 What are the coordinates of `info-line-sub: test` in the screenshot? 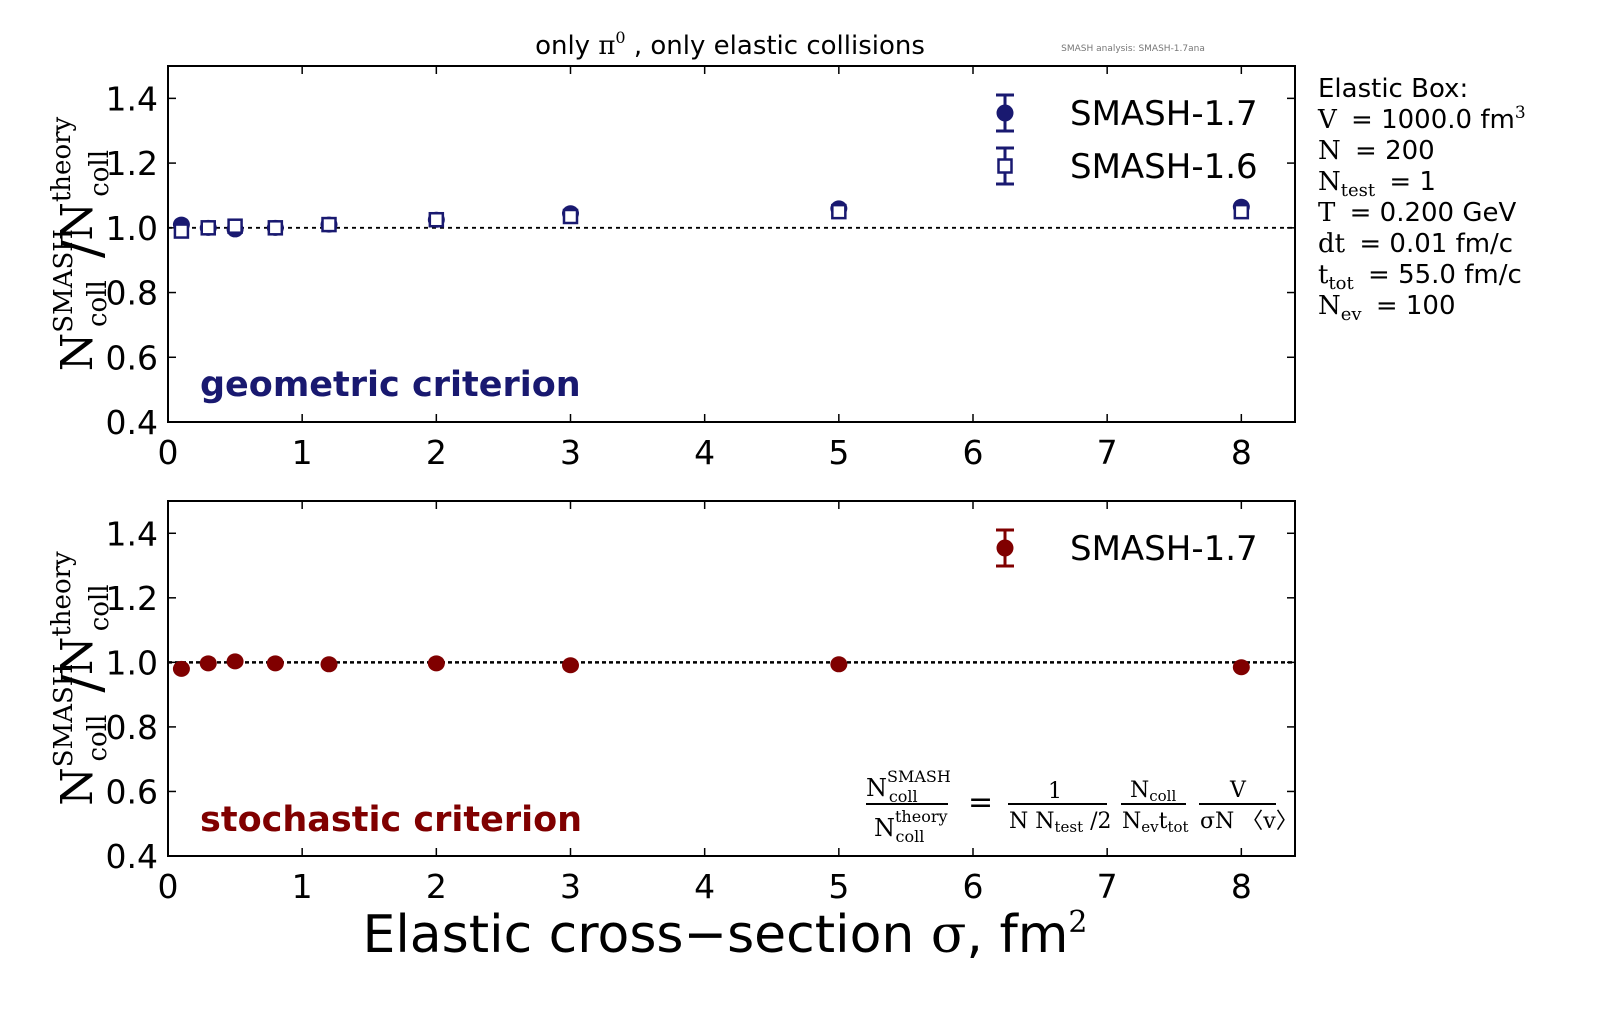 It's located at (1358, 190).